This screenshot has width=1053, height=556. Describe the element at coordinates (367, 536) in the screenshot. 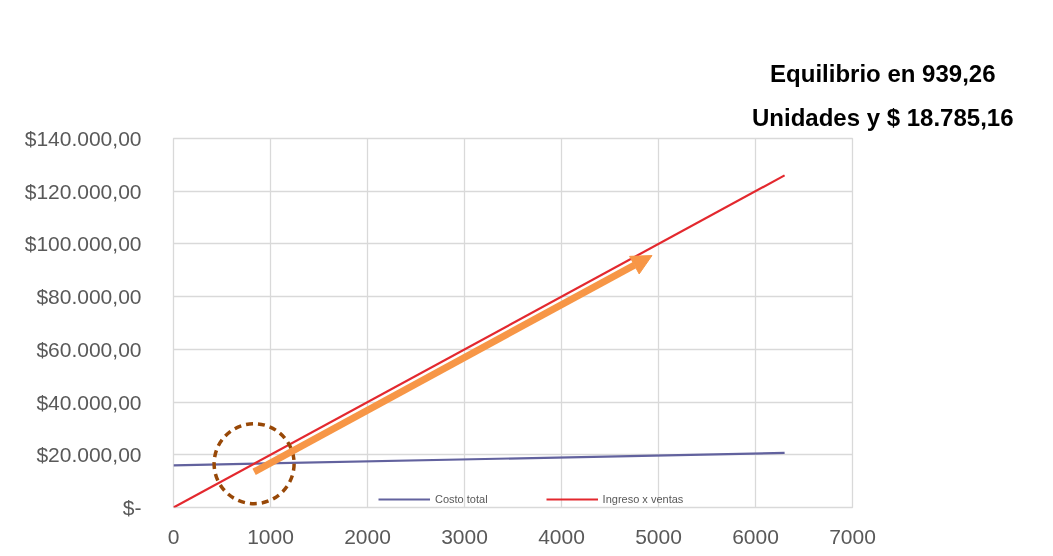

I see `x-tick-label: 2000` at that location.